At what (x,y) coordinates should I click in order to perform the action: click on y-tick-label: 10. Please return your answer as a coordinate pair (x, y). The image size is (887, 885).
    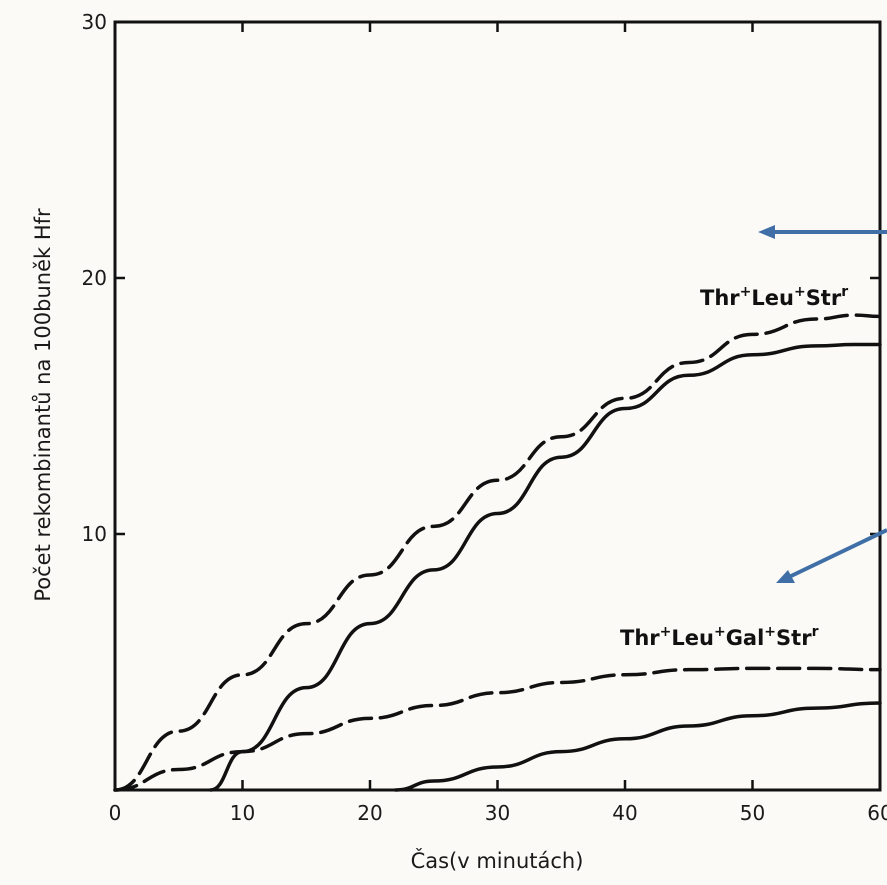
    Looking at the image, I should click on (94, 534).